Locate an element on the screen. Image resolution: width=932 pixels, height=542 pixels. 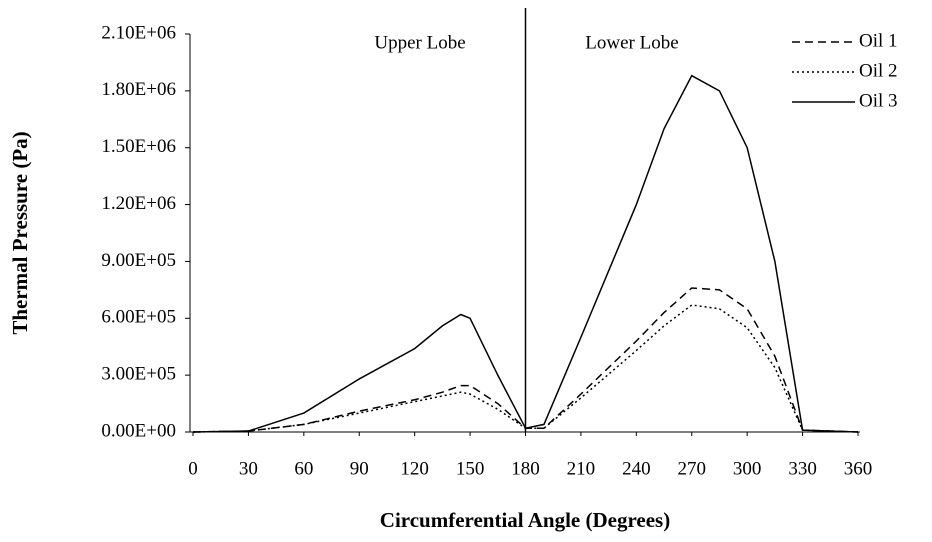
y-tick-label: 1.50E+06 is located at coordinates (138, 146).